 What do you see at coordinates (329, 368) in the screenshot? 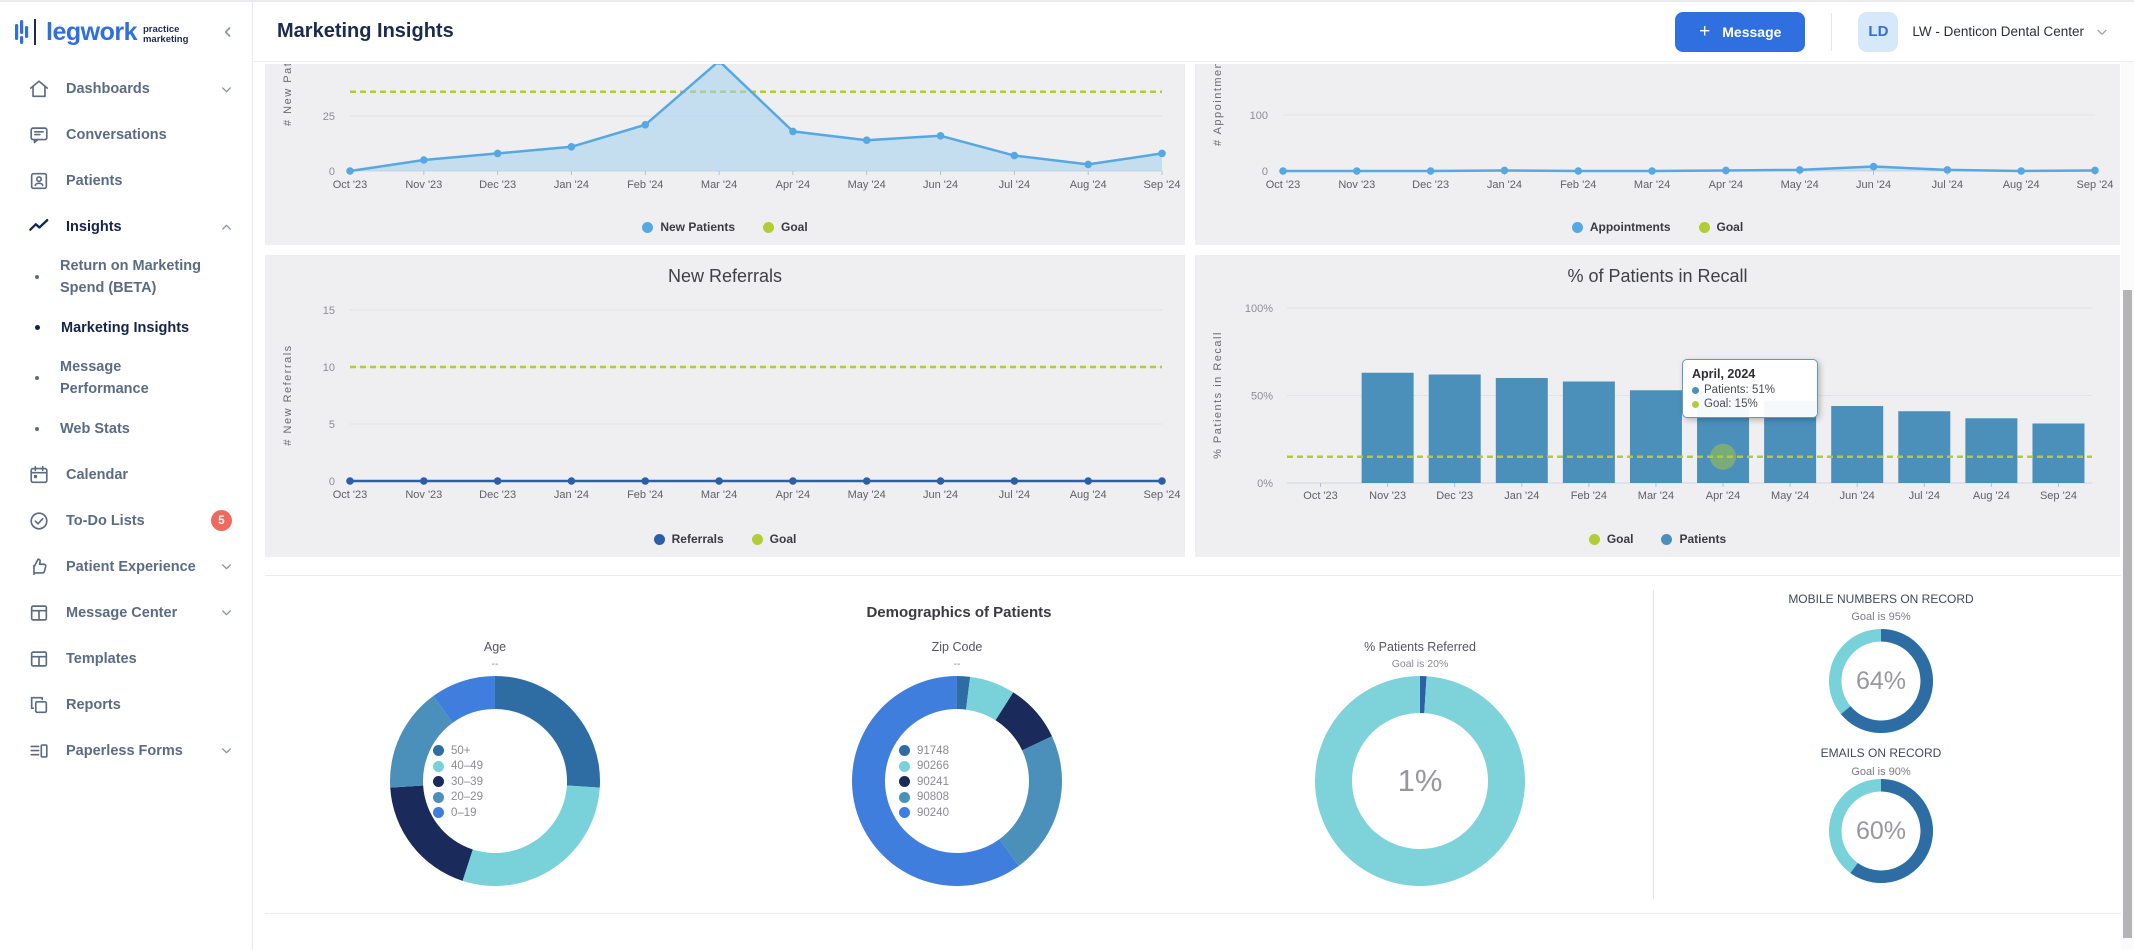
I see `svg-text: 10` at bounding box center [329, 368].